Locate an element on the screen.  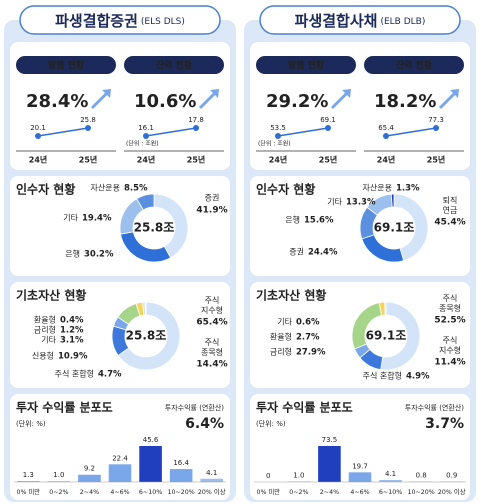
bar-value: 1.0 is located at coordinates (58, 475).